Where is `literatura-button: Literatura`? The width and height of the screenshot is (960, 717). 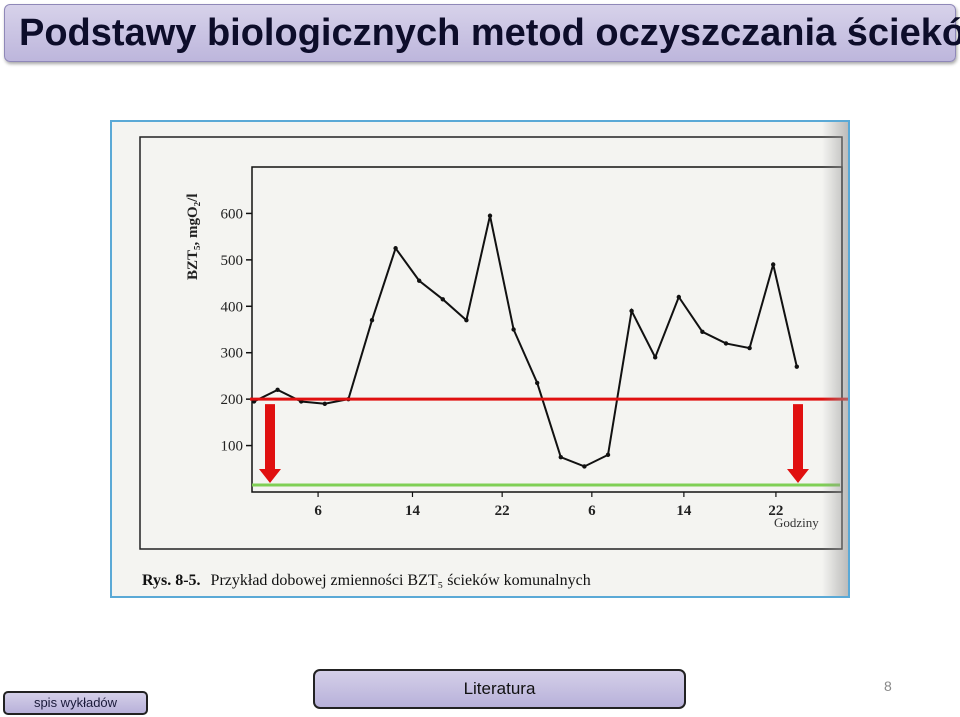 literatura-button: Literatura is located at coordinates (499, 689).